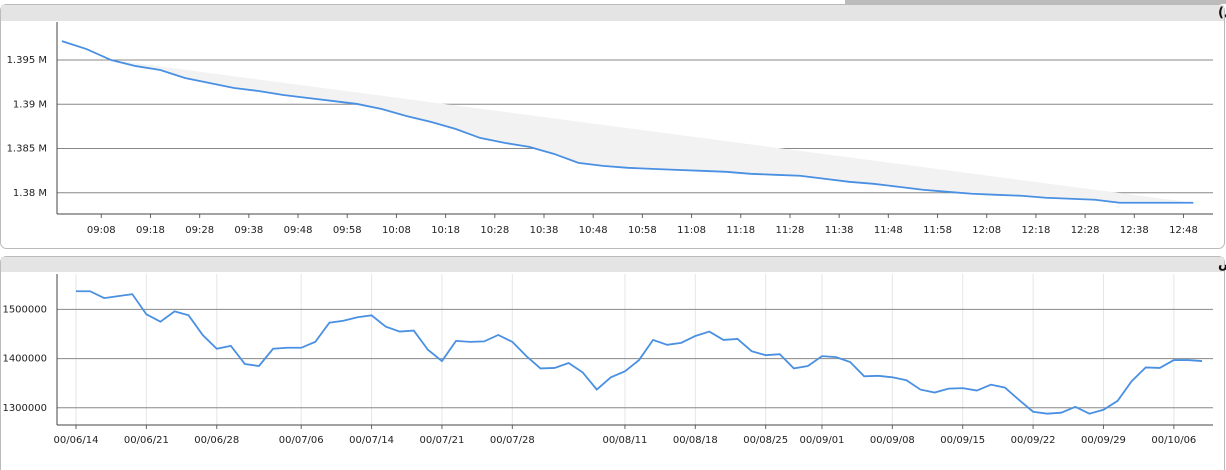  Describe the element at coordinates (347, 230) in the screenshot. I see `x-tick-label: 09:58` at that location.